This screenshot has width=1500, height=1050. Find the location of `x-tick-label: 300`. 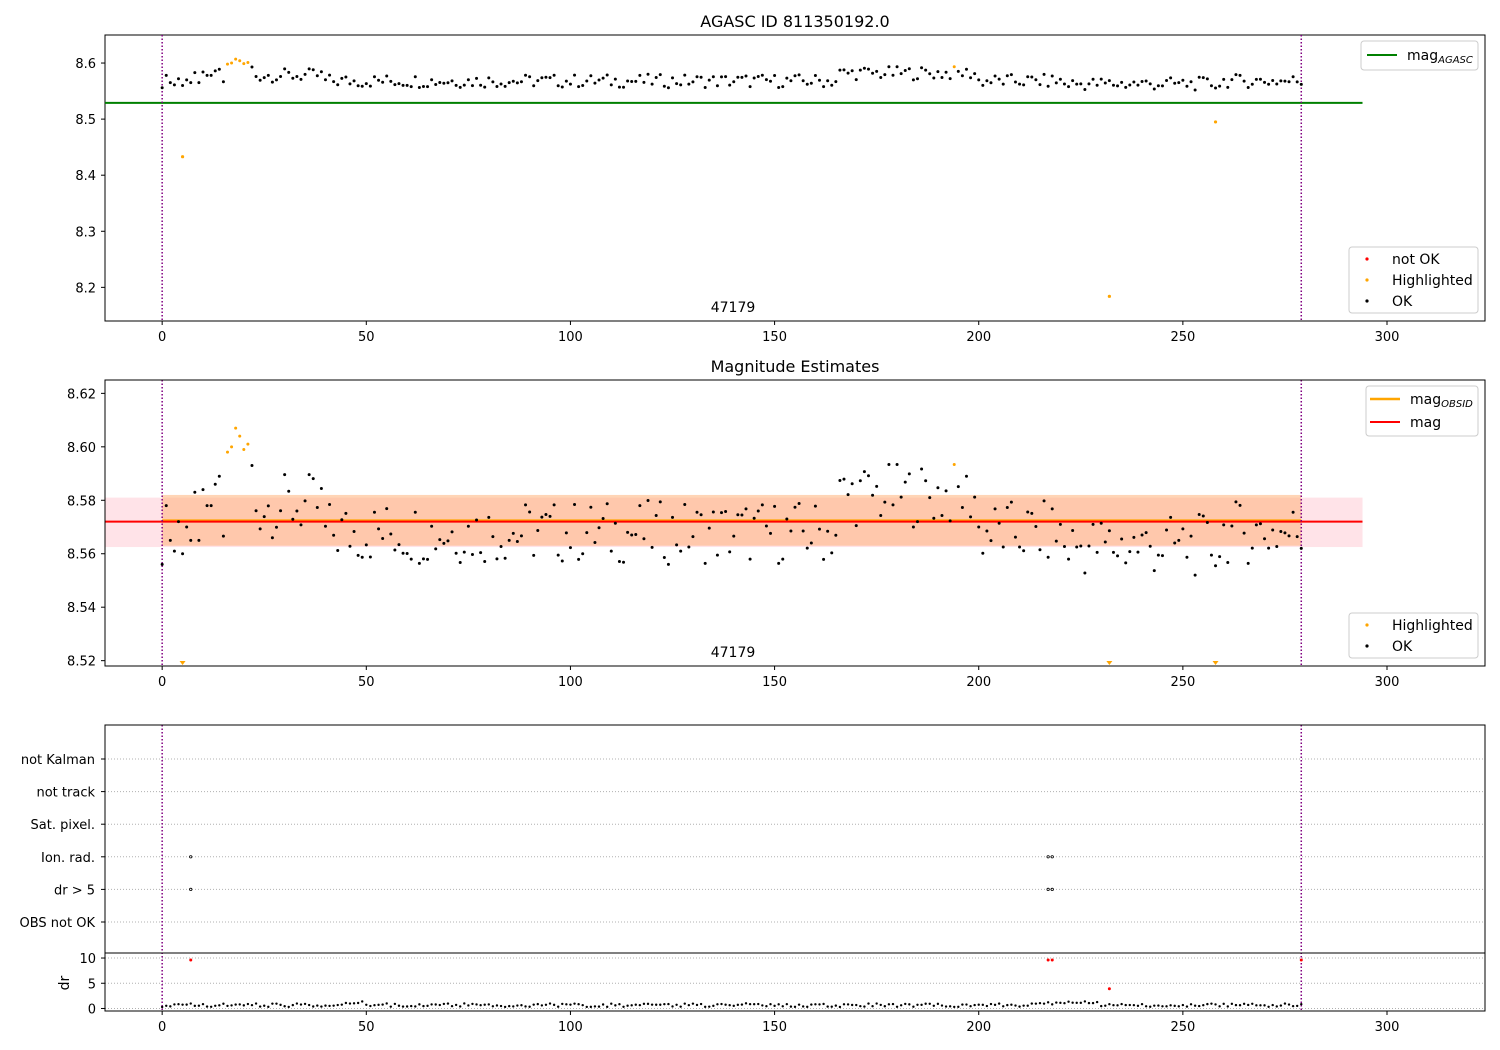

x-tick-label: 300 is located at coordinates (1387, 337).